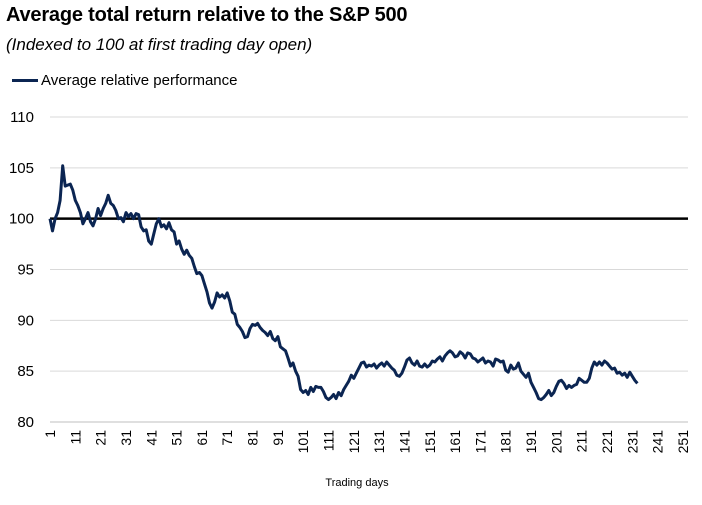 This screenshot has width=702, height=505. What do you see at coordinates (25, 371) in the screenshot?
I see `y-tick-label: 85` at bounding box center [25, 371].